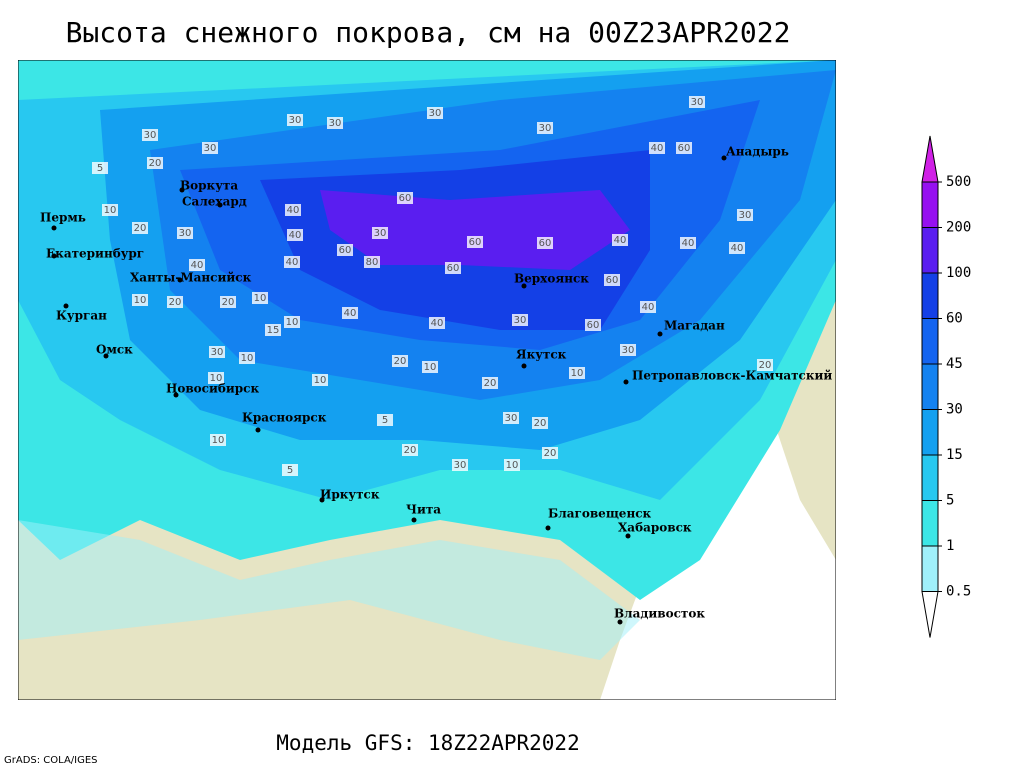 The height and width of the screenshot is (772, 1024). I want to click on credit: GrADS: COLA/IGES, so click(51, 760).